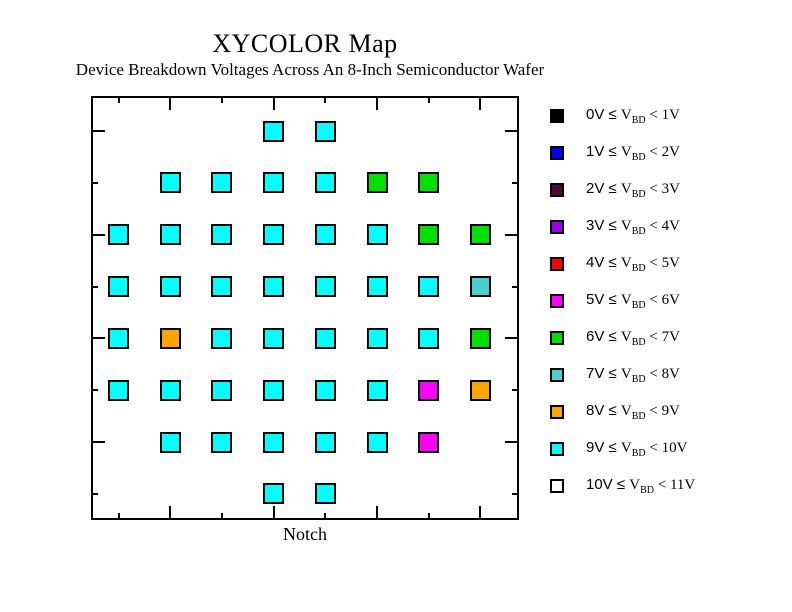 The image size is (792, 612). Describe the element at coordinates (633, 375) in the screenshot. I see `legend-label: 7V ≤ VBD < 8V` at that location.